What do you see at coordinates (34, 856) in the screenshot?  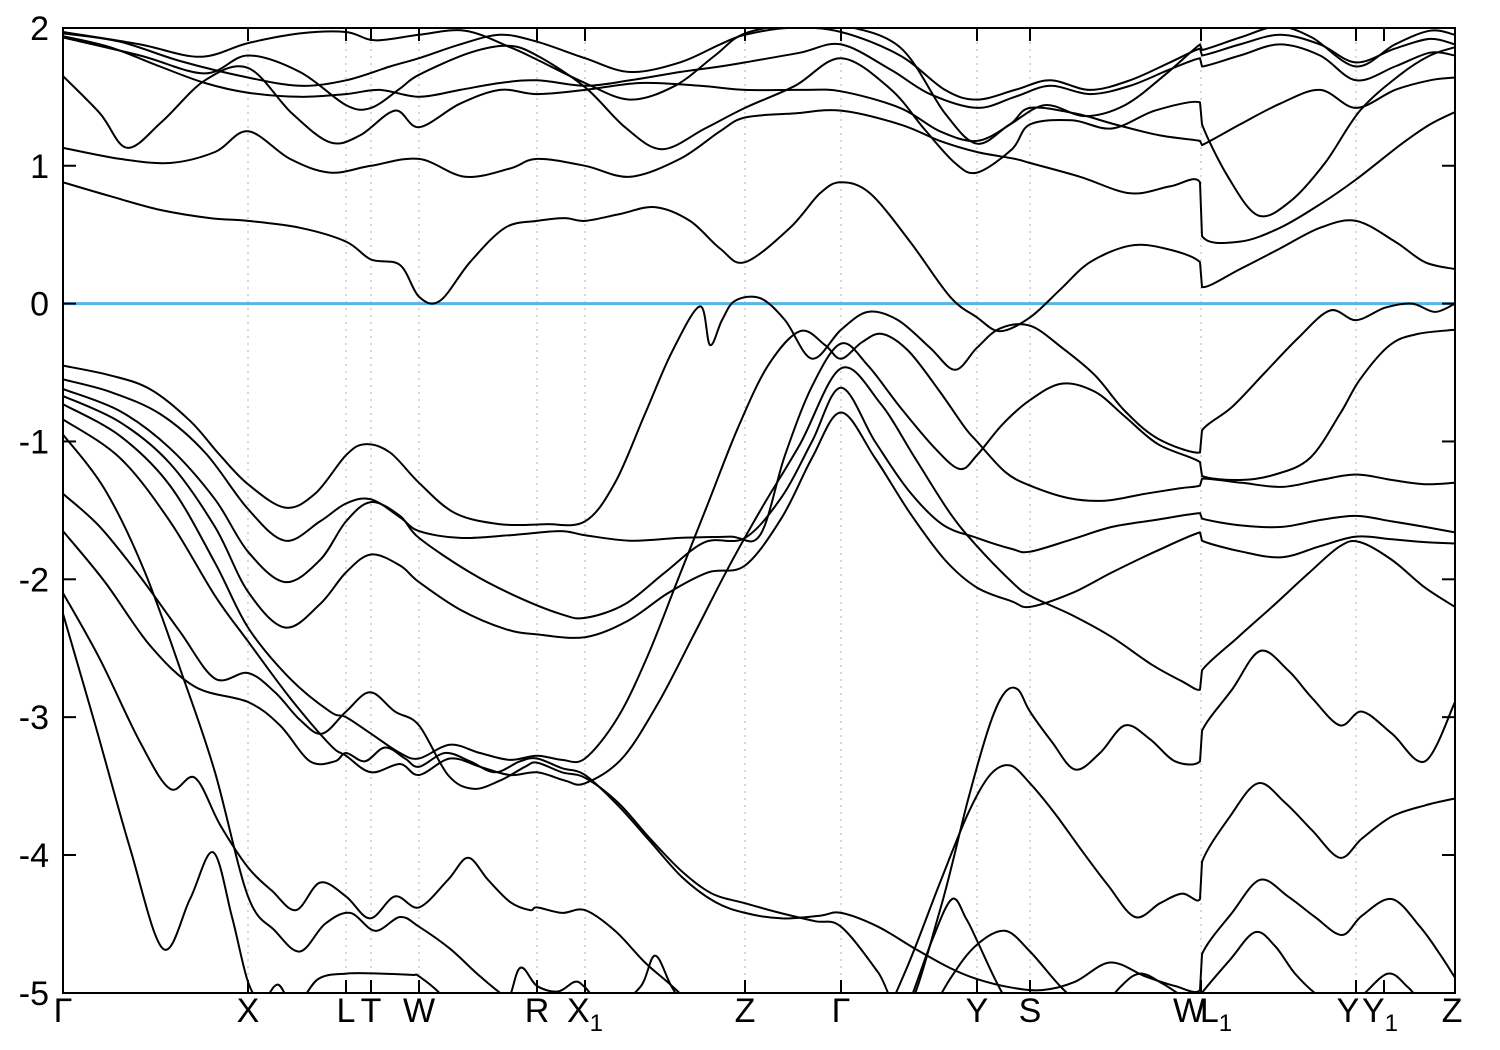 I see `y-tick-label: -4` at bounding box center [34, 856].